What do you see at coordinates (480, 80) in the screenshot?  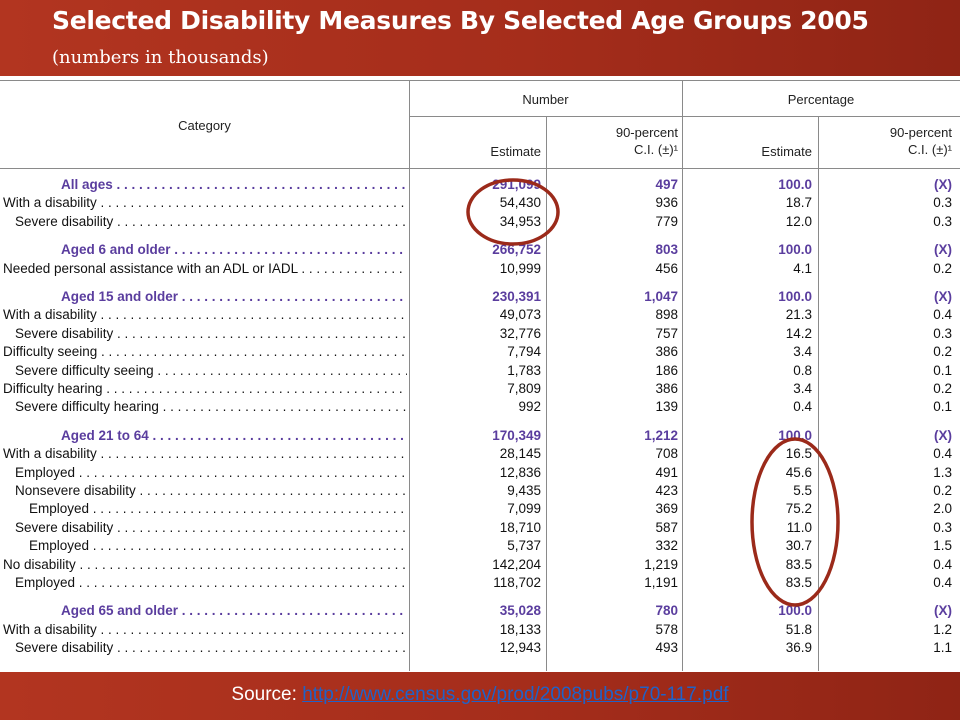 I see `table-top-rule` at bounding box center [480, 80].